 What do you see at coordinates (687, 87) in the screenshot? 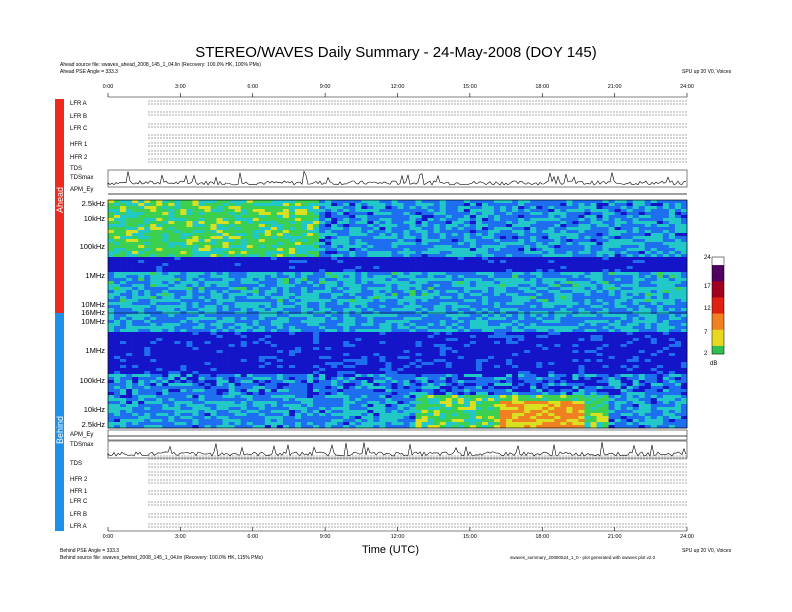
I see `top-tick-label: 24:00` at bounding box center [687, 87].